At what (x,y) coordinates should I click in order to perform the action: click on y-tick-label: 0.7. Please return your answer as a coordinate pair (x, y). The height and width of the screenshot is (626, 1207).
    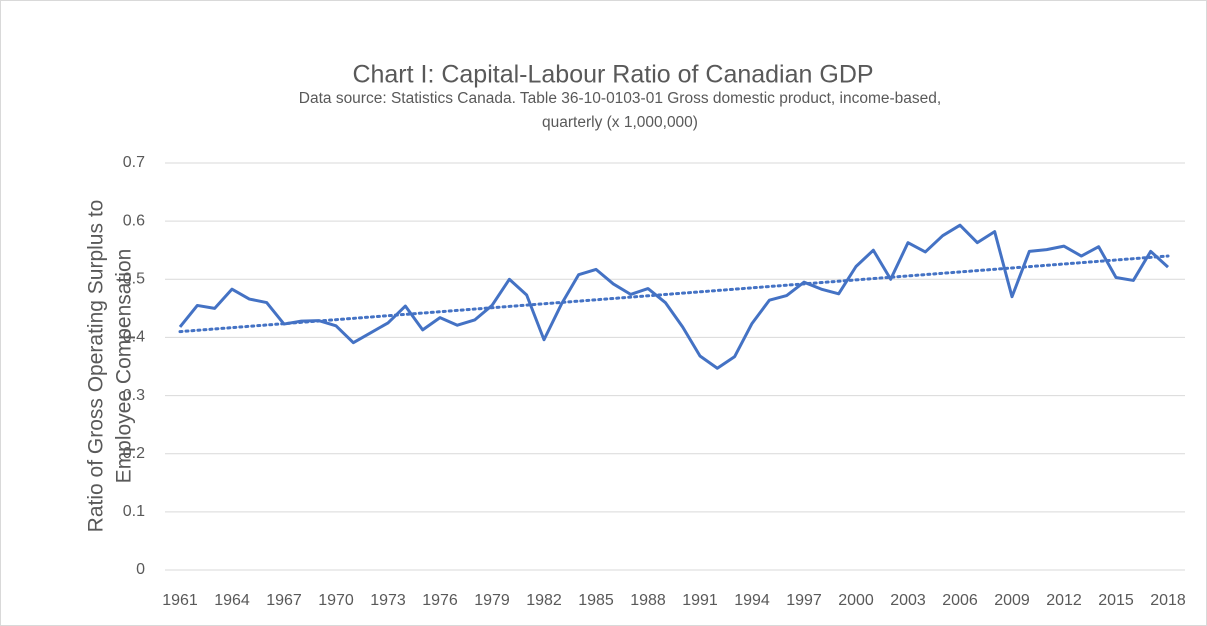
    Looking at the image, I should click on (134, 162).